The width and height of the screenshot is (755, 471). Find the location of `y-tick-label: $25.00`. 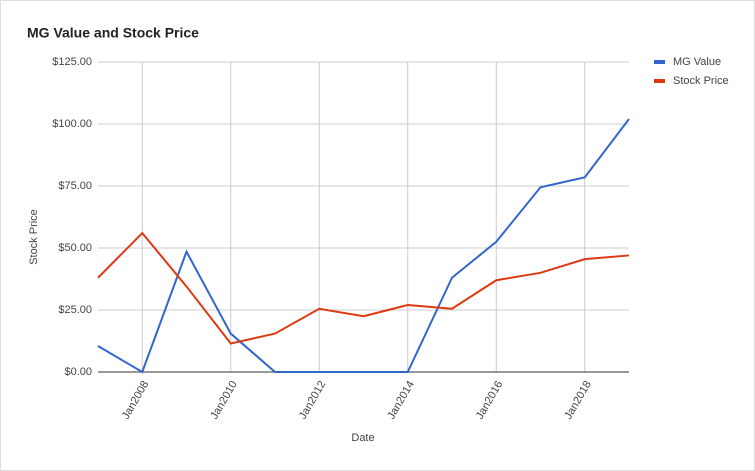

y-tick-label: $25.00 is located at coordinates (75, 310).